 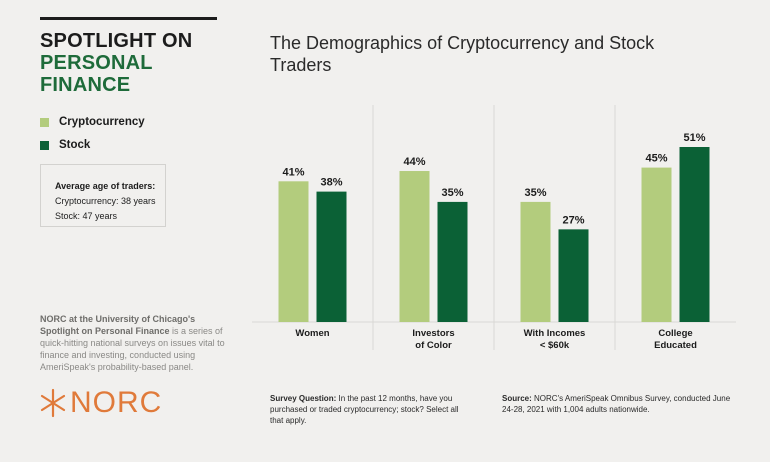 What do you see at coordinates (414, 162) in the screenshot?
I see `value-label-crypto-investors-of-color: 44%` at bounding box center [414, 162].